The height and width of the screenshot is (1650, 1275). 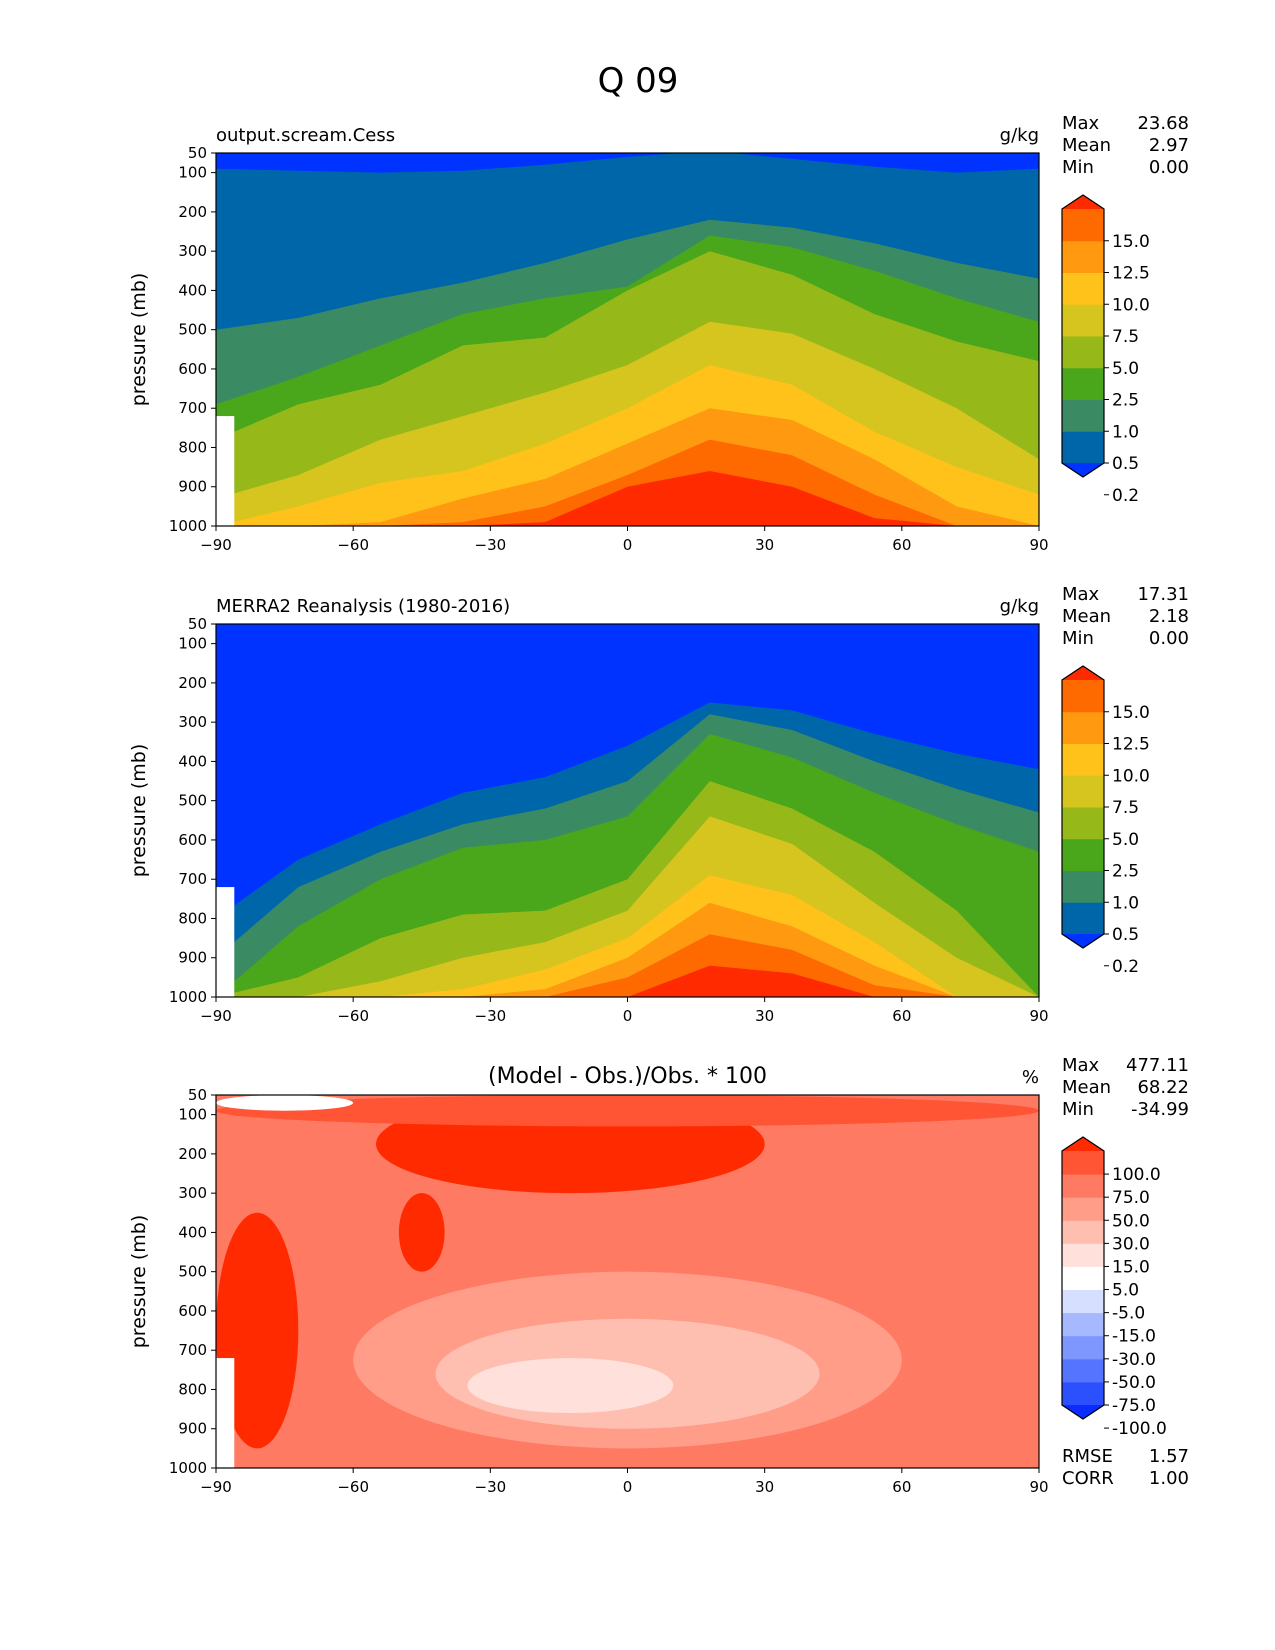 What do you see at coordinates (1169, 145) in the screenshot?
I see `stat-value: 2.97` at bounding box center [1169, 145].